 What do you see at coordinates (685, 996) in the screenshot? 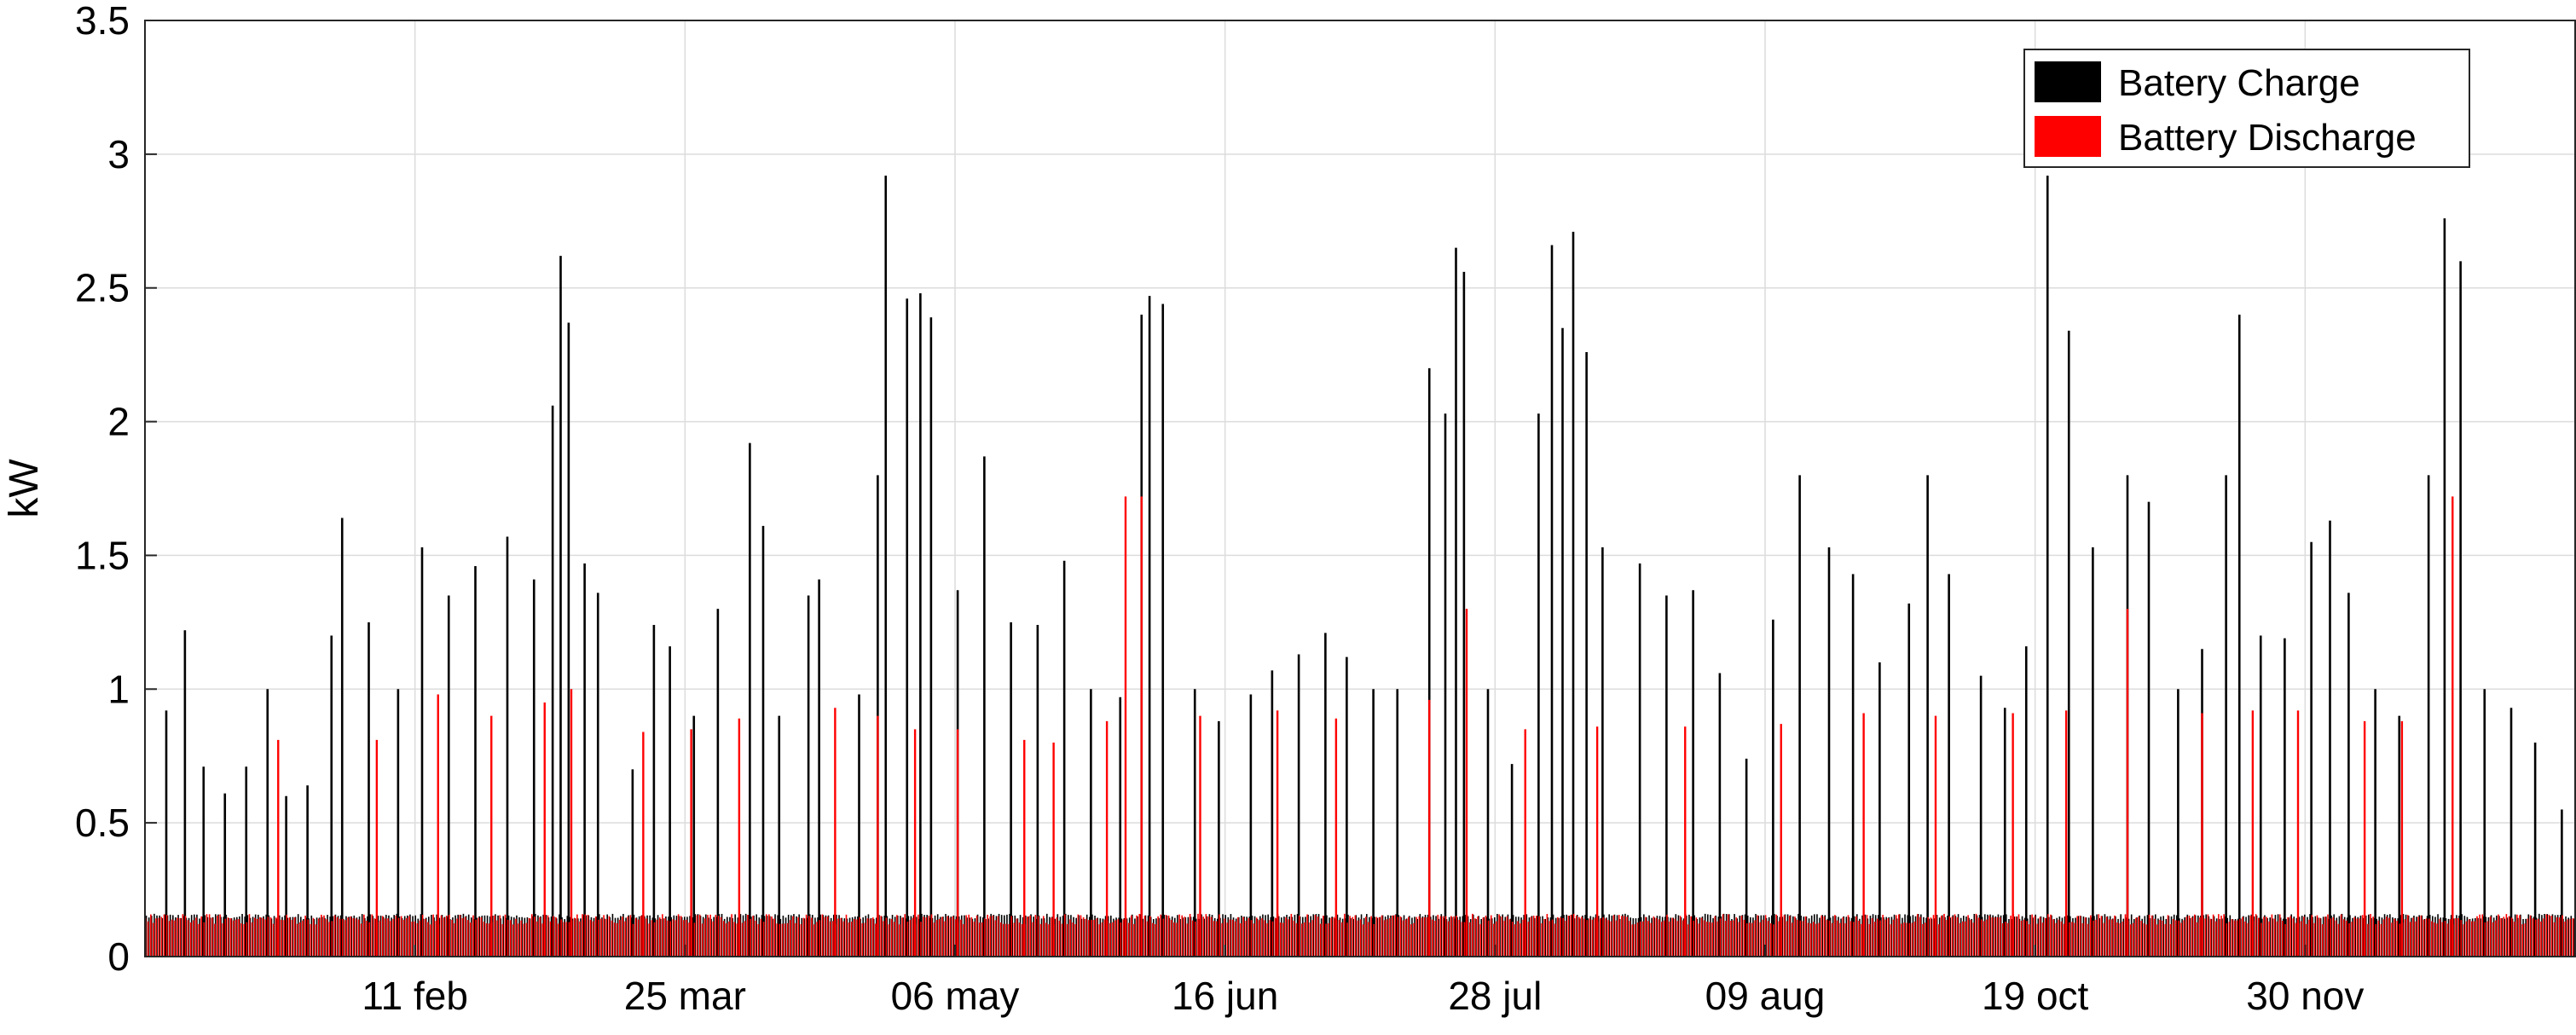
I see `x-tick-label: 25 mar` at bounding box center [685, 996].